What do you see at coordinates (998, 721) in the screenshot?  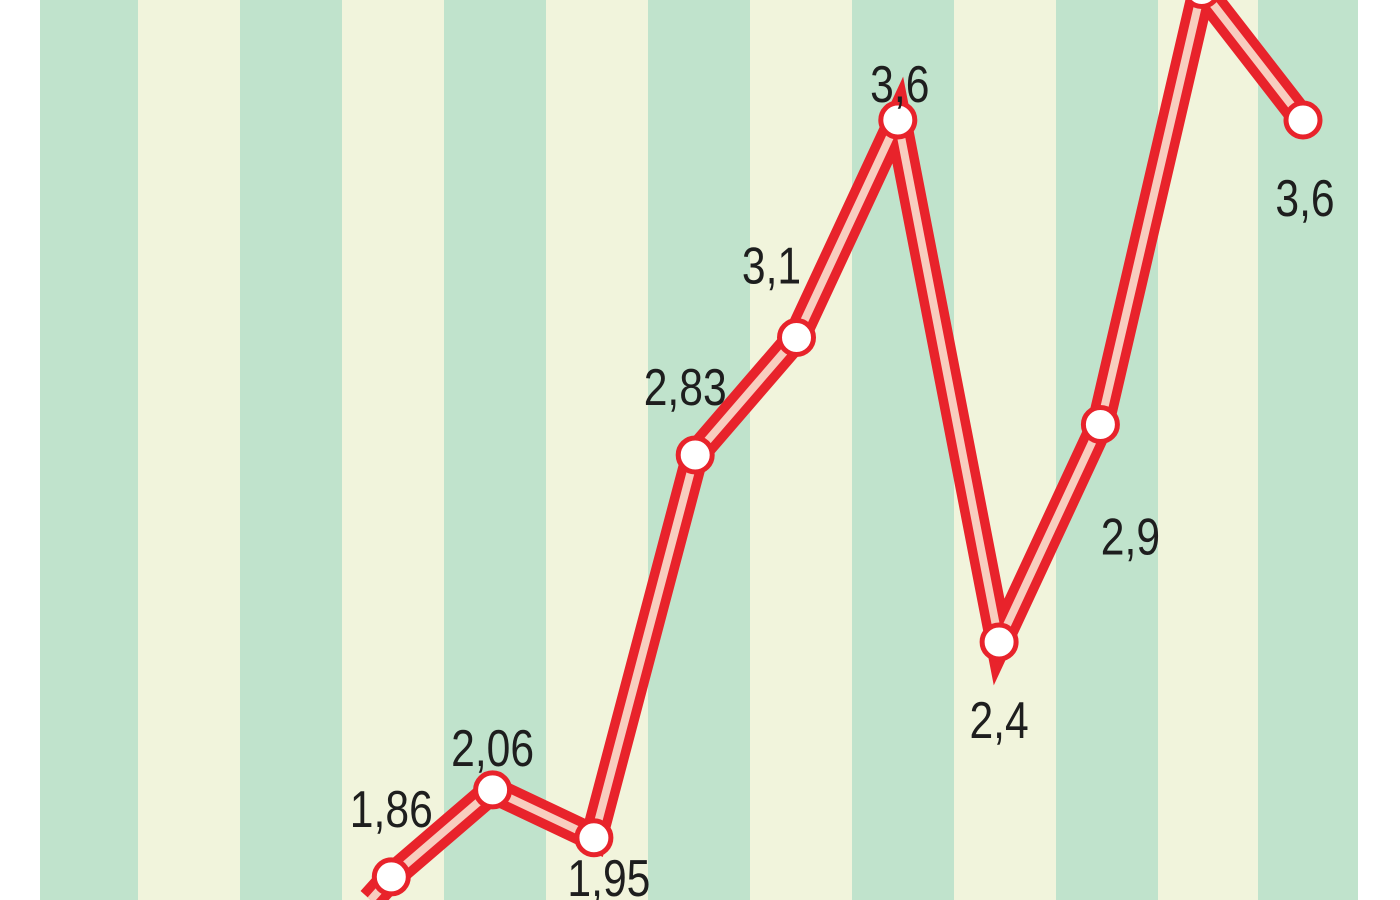 I see `data-label: 2,4` at bounding box center [998, 721].